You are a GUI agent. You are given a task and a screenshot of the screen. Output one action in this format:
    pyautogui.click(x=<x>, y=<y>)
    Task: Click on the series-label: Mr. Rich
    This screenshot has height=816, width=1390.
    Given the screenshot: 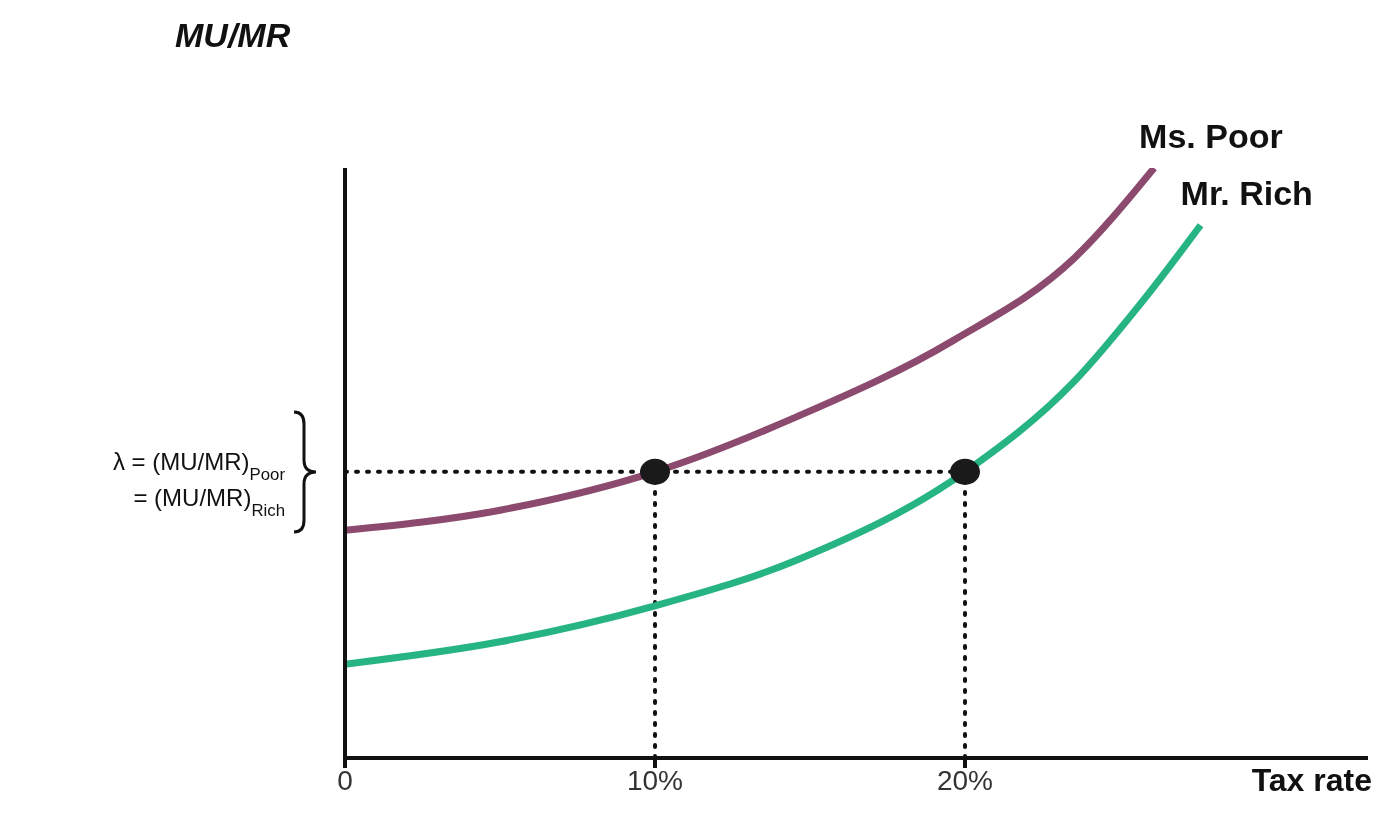 What is the action you would take?
    pyautogui.click(x=1246, y=193)
    